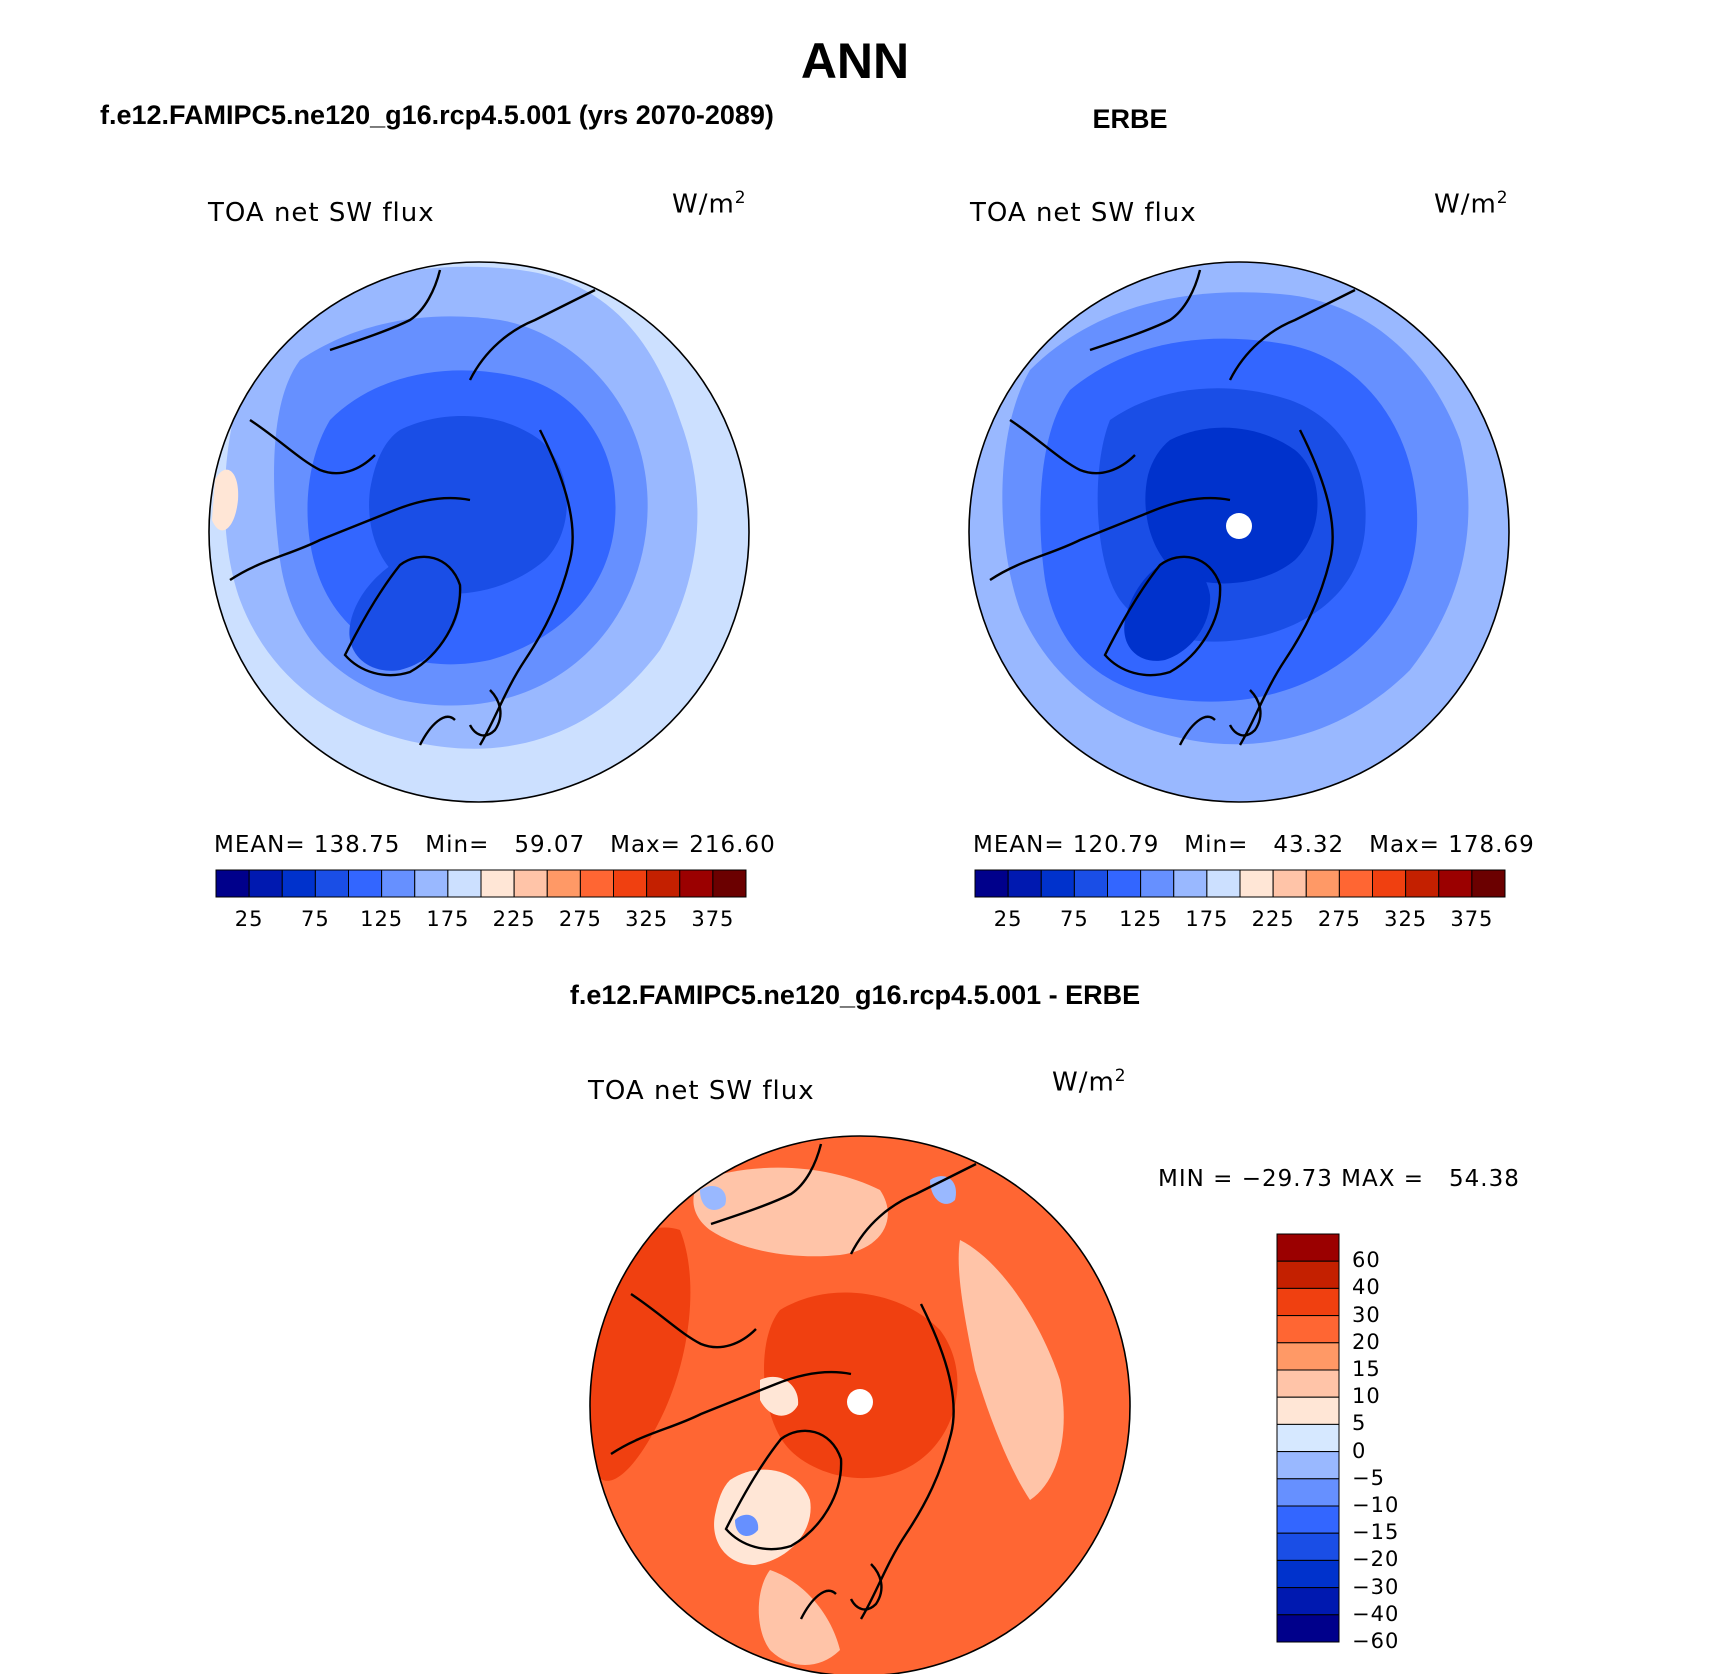 Image resolution: width=1710 pixels, height=1674 pixels. I want to click on diff-colorbar-tick-label: 10, so click(1366, 1396).